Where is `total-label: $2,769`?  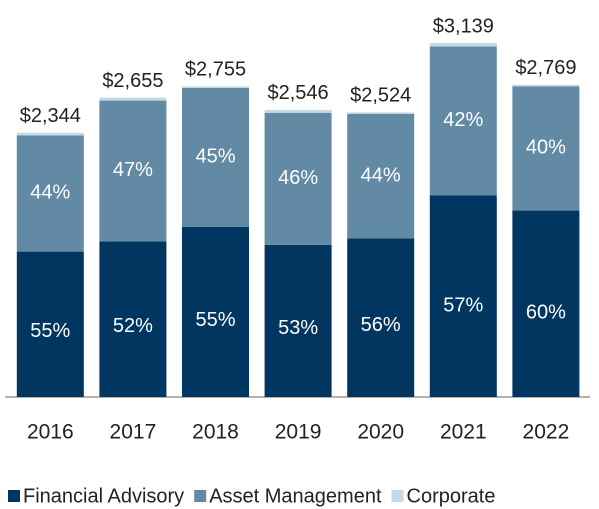
total-label: $2,769 is located at coordinates (545, 68).